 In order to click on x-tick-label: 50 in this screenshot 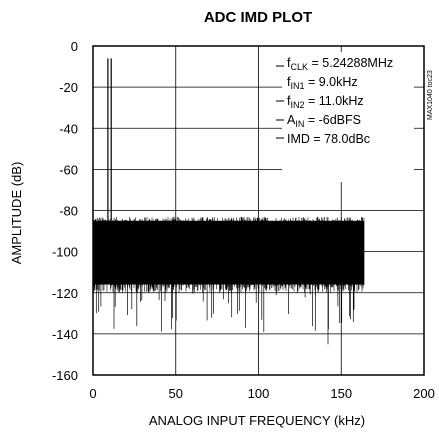, I will do `click(176, 393)`.